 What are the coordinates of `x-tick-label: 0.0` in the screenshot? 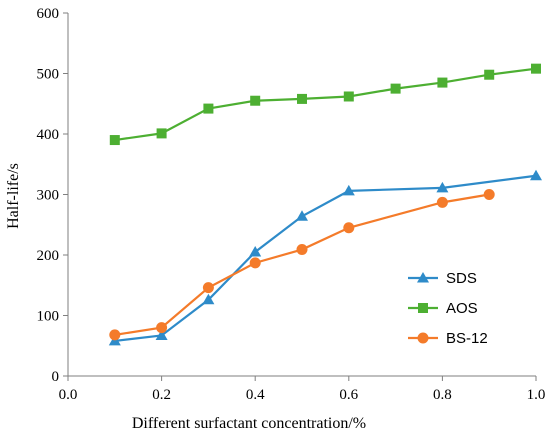 It's located at (68, 395).